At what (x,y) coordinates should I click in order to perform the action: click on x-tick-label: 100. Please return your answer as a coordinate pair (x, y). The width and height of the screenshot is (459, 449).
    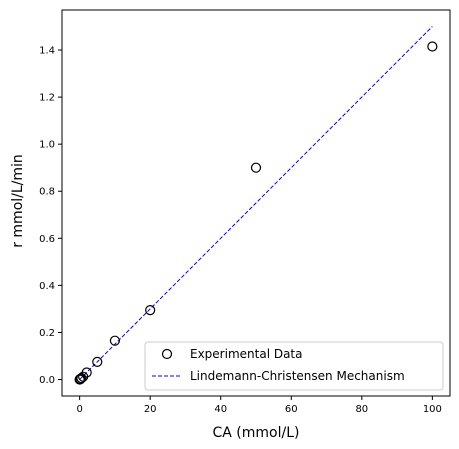
    Looking at the image, I should click on (432, 409).